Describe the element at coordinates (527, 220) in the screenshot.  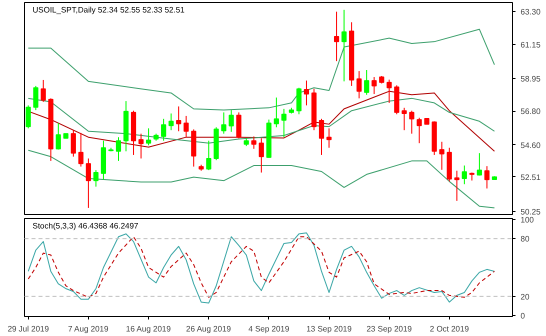
I see `y-tick-label: 100` at that location.